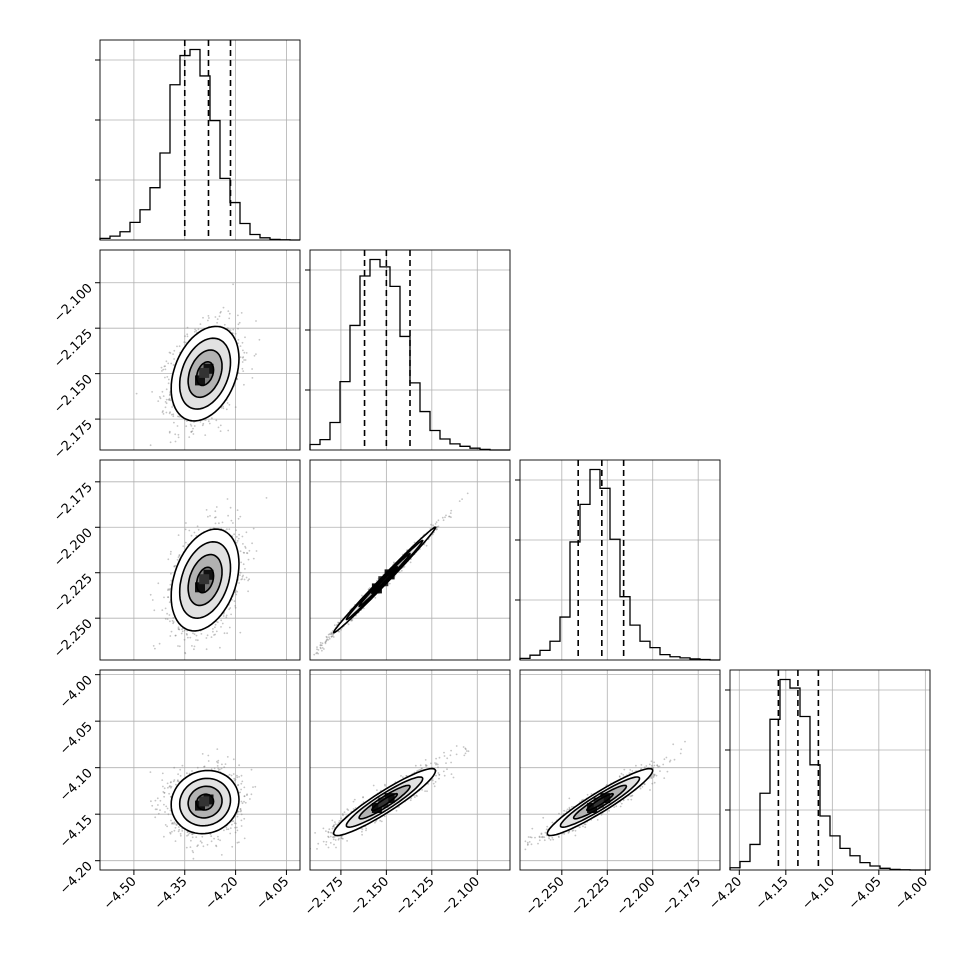 Image resolution: width=970 pixels, height=970 pixels. I want to click on panel-background, so click(410, 560).